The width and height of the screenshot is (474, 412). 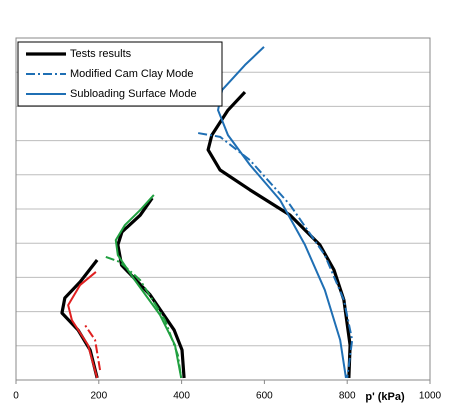 What do you see at coordinates (133, 94) in the screenshot?
I see `legend-label: Subloading Surface Mode` at bounding box center [133, 94].